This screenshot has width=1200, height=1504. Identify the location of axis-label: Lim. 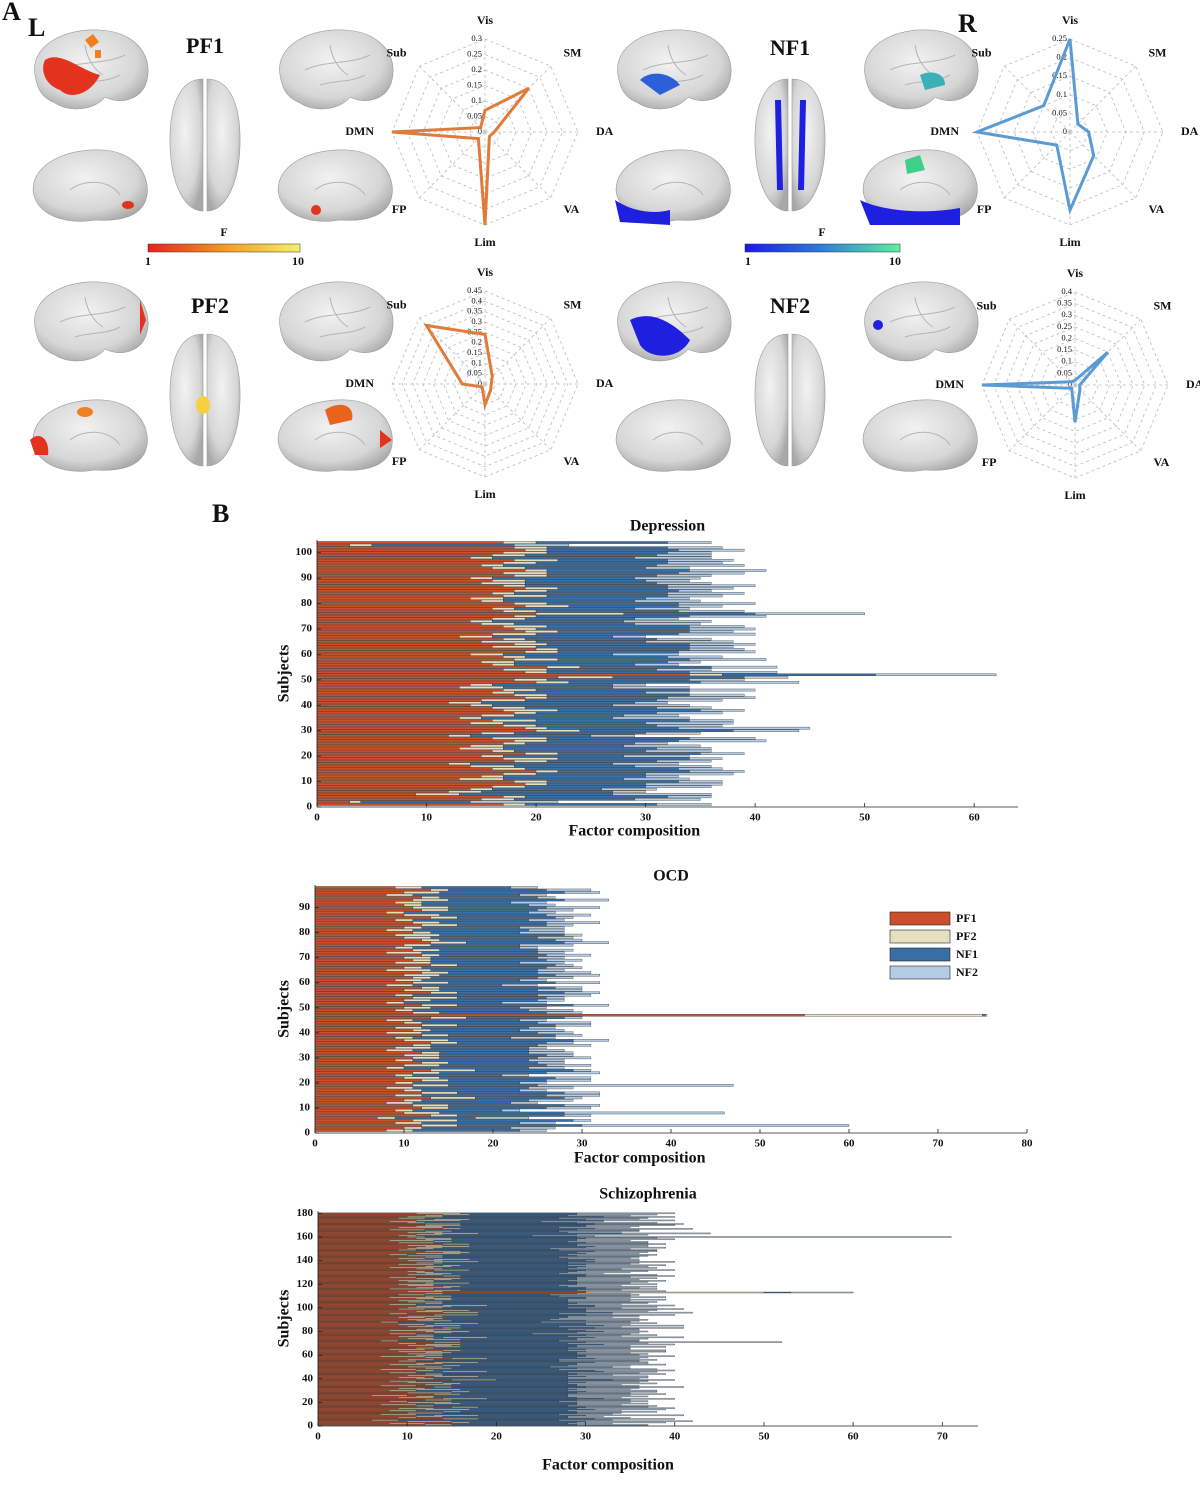
(484, 494).